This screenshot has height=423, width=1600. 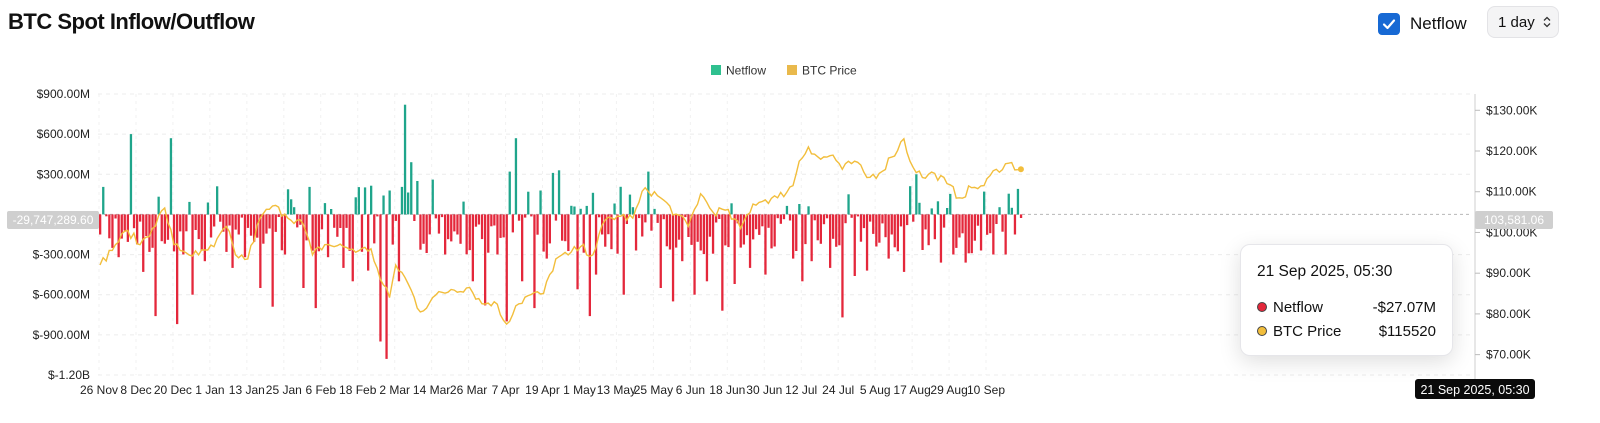 What do you see at coordinates (542, 390) in the screenshot?
I see `x-tick-label: 19 Apr` at bounding box center [542, 390].